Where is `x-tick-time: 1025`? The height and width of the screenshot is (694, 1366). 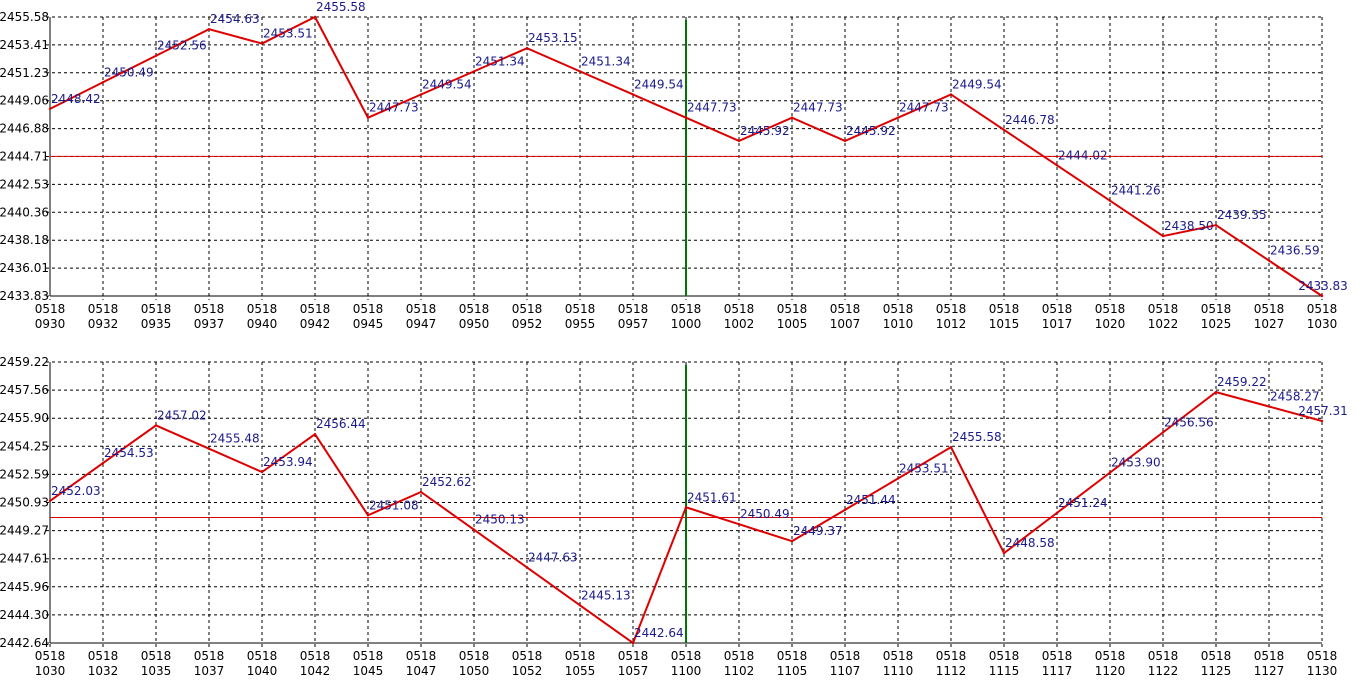 x-tick-time: 1025 is located at coordinates (1216, 324).